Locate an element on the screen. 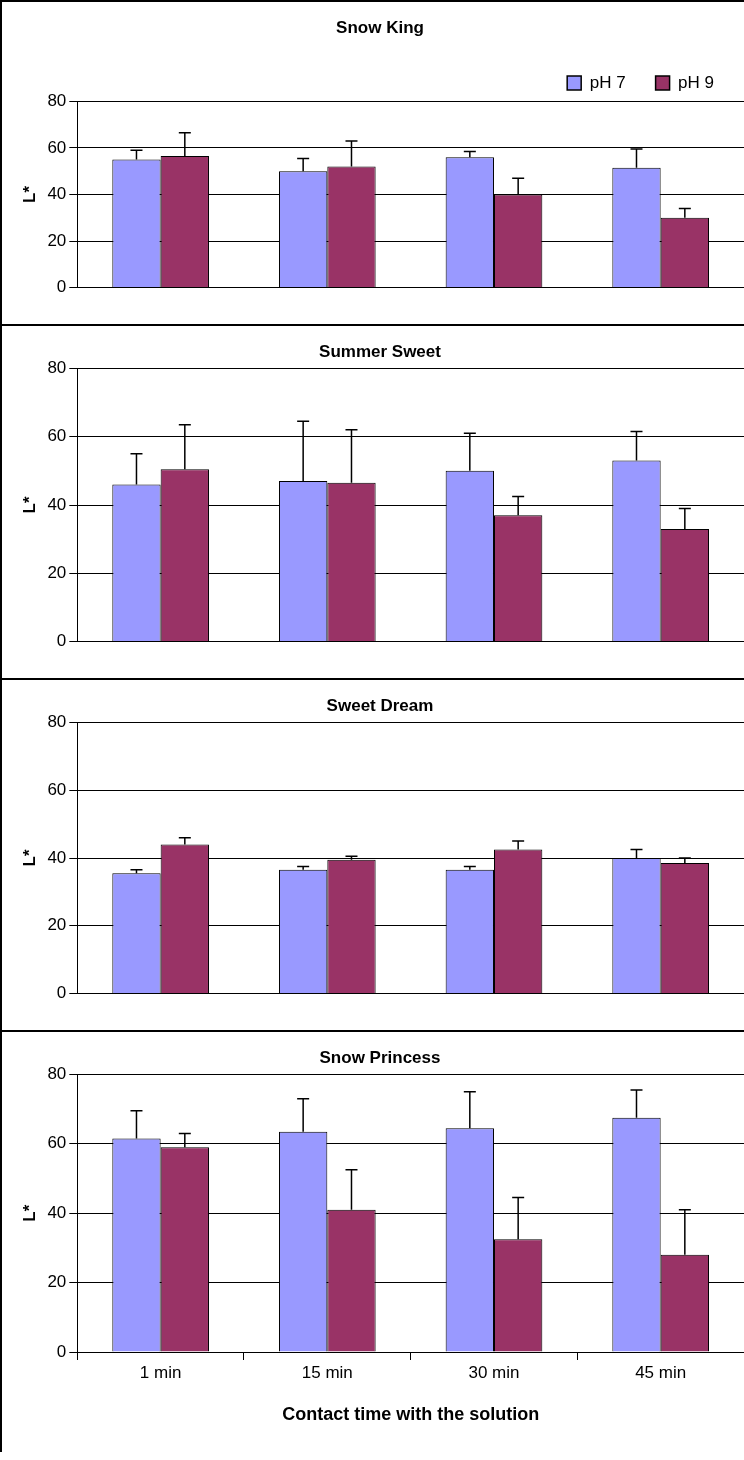  legend-label: pH 9 is located at coordinates (696, 82).